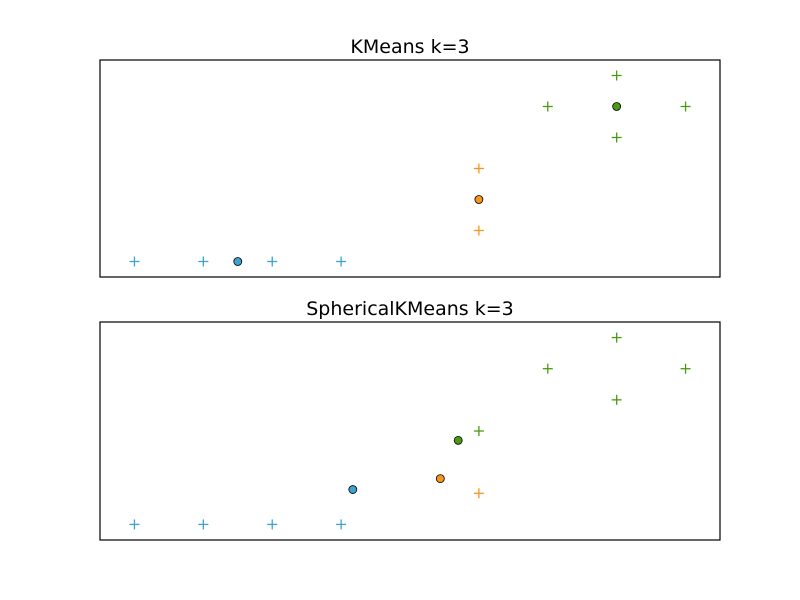  Describe the element at coordinates (410, 309) in the screenshot. I see `subplot-title: SphericalKMeans k=3` at that location.